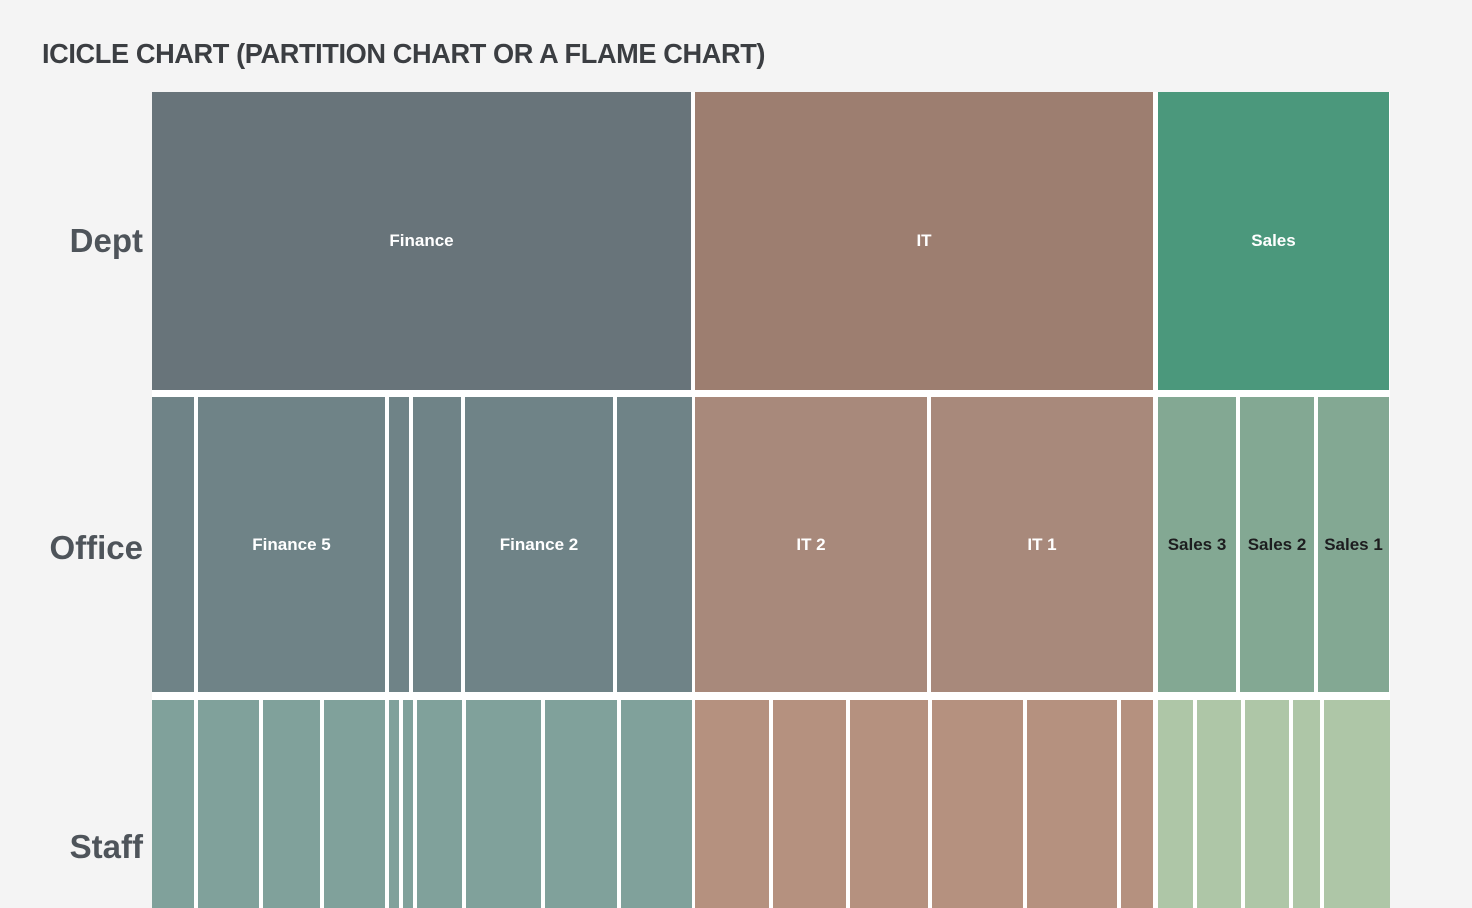 The image size is (1472, 908). I want to click on segment-label: IT, so click(924, 240).